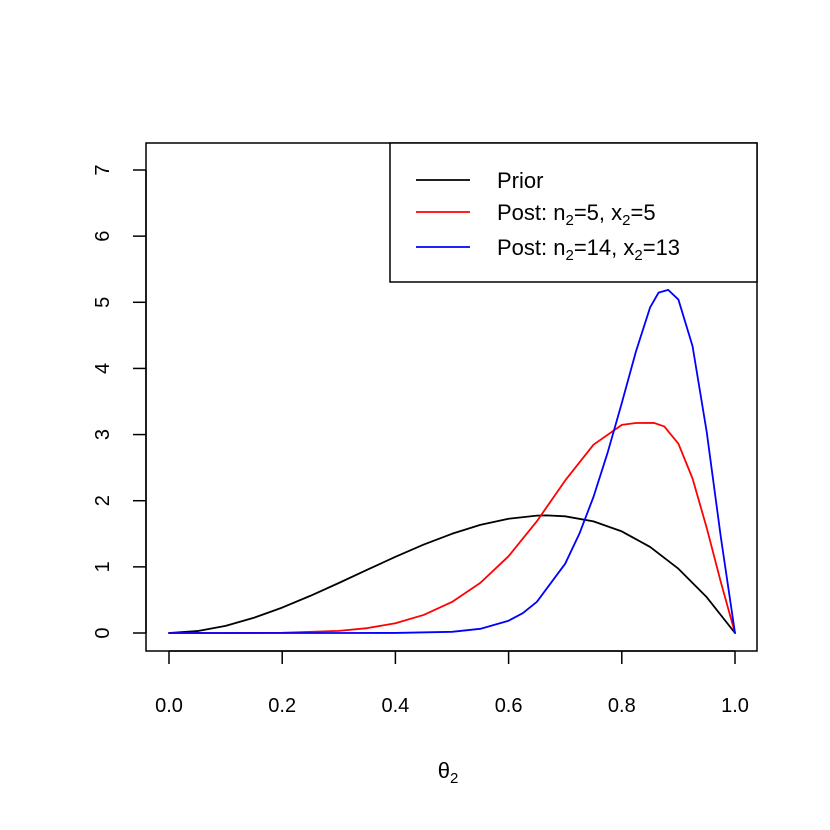 The width and height of the screenshot is (830, 830). What do you see at coordinates (103, 434) in the screenshot?
I see `y-tick-label: 3` at bounding box center [103, 434].